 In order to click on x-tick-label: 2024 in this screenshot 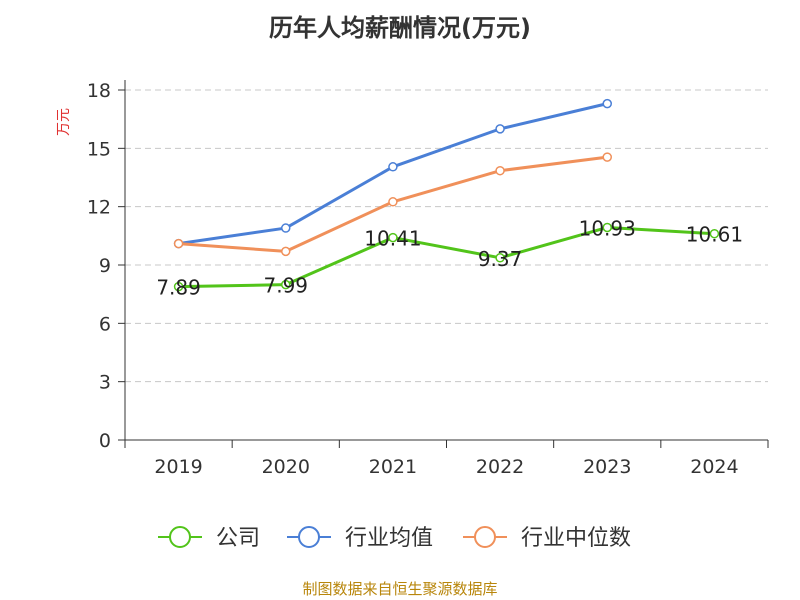, I will do `click(714, 467)`.